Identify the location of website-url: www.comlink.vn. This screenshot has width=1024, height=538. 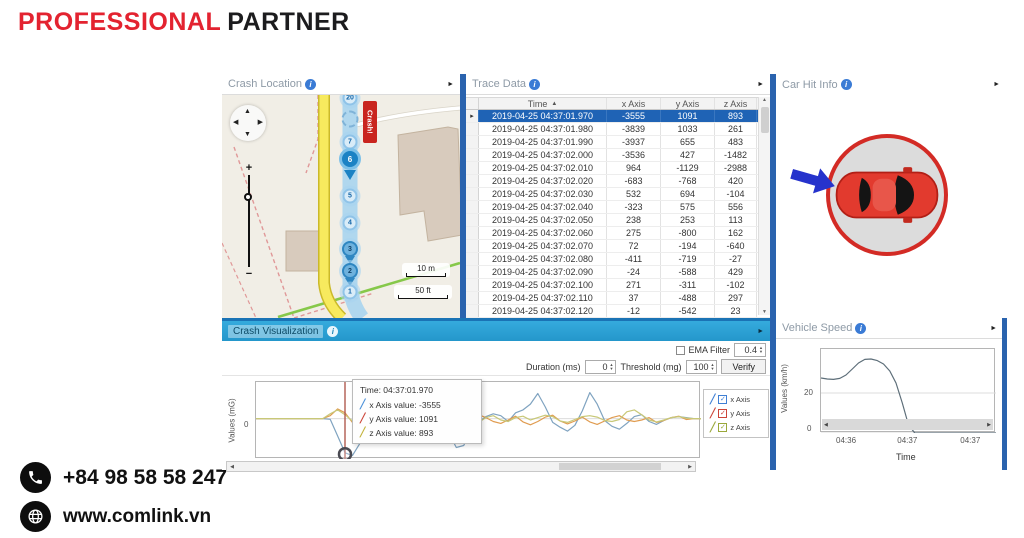
(137, 516).